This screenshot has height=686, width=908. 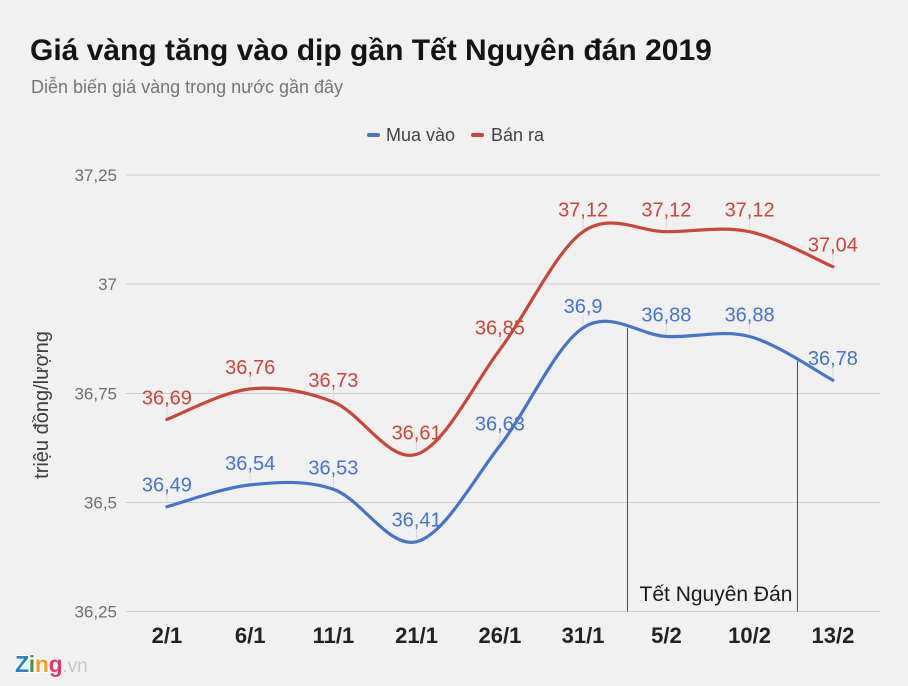 What do you see at coordinates (42, 405) in the screenshot?
I see `svg-text: triệu đồng/lượng` at bounding box center [42, 405].